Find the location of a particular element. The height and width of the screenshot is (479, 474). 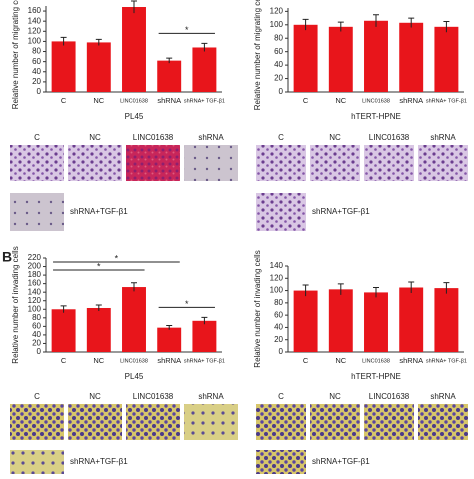

panel-label: B is located at coordinates (7, 257).